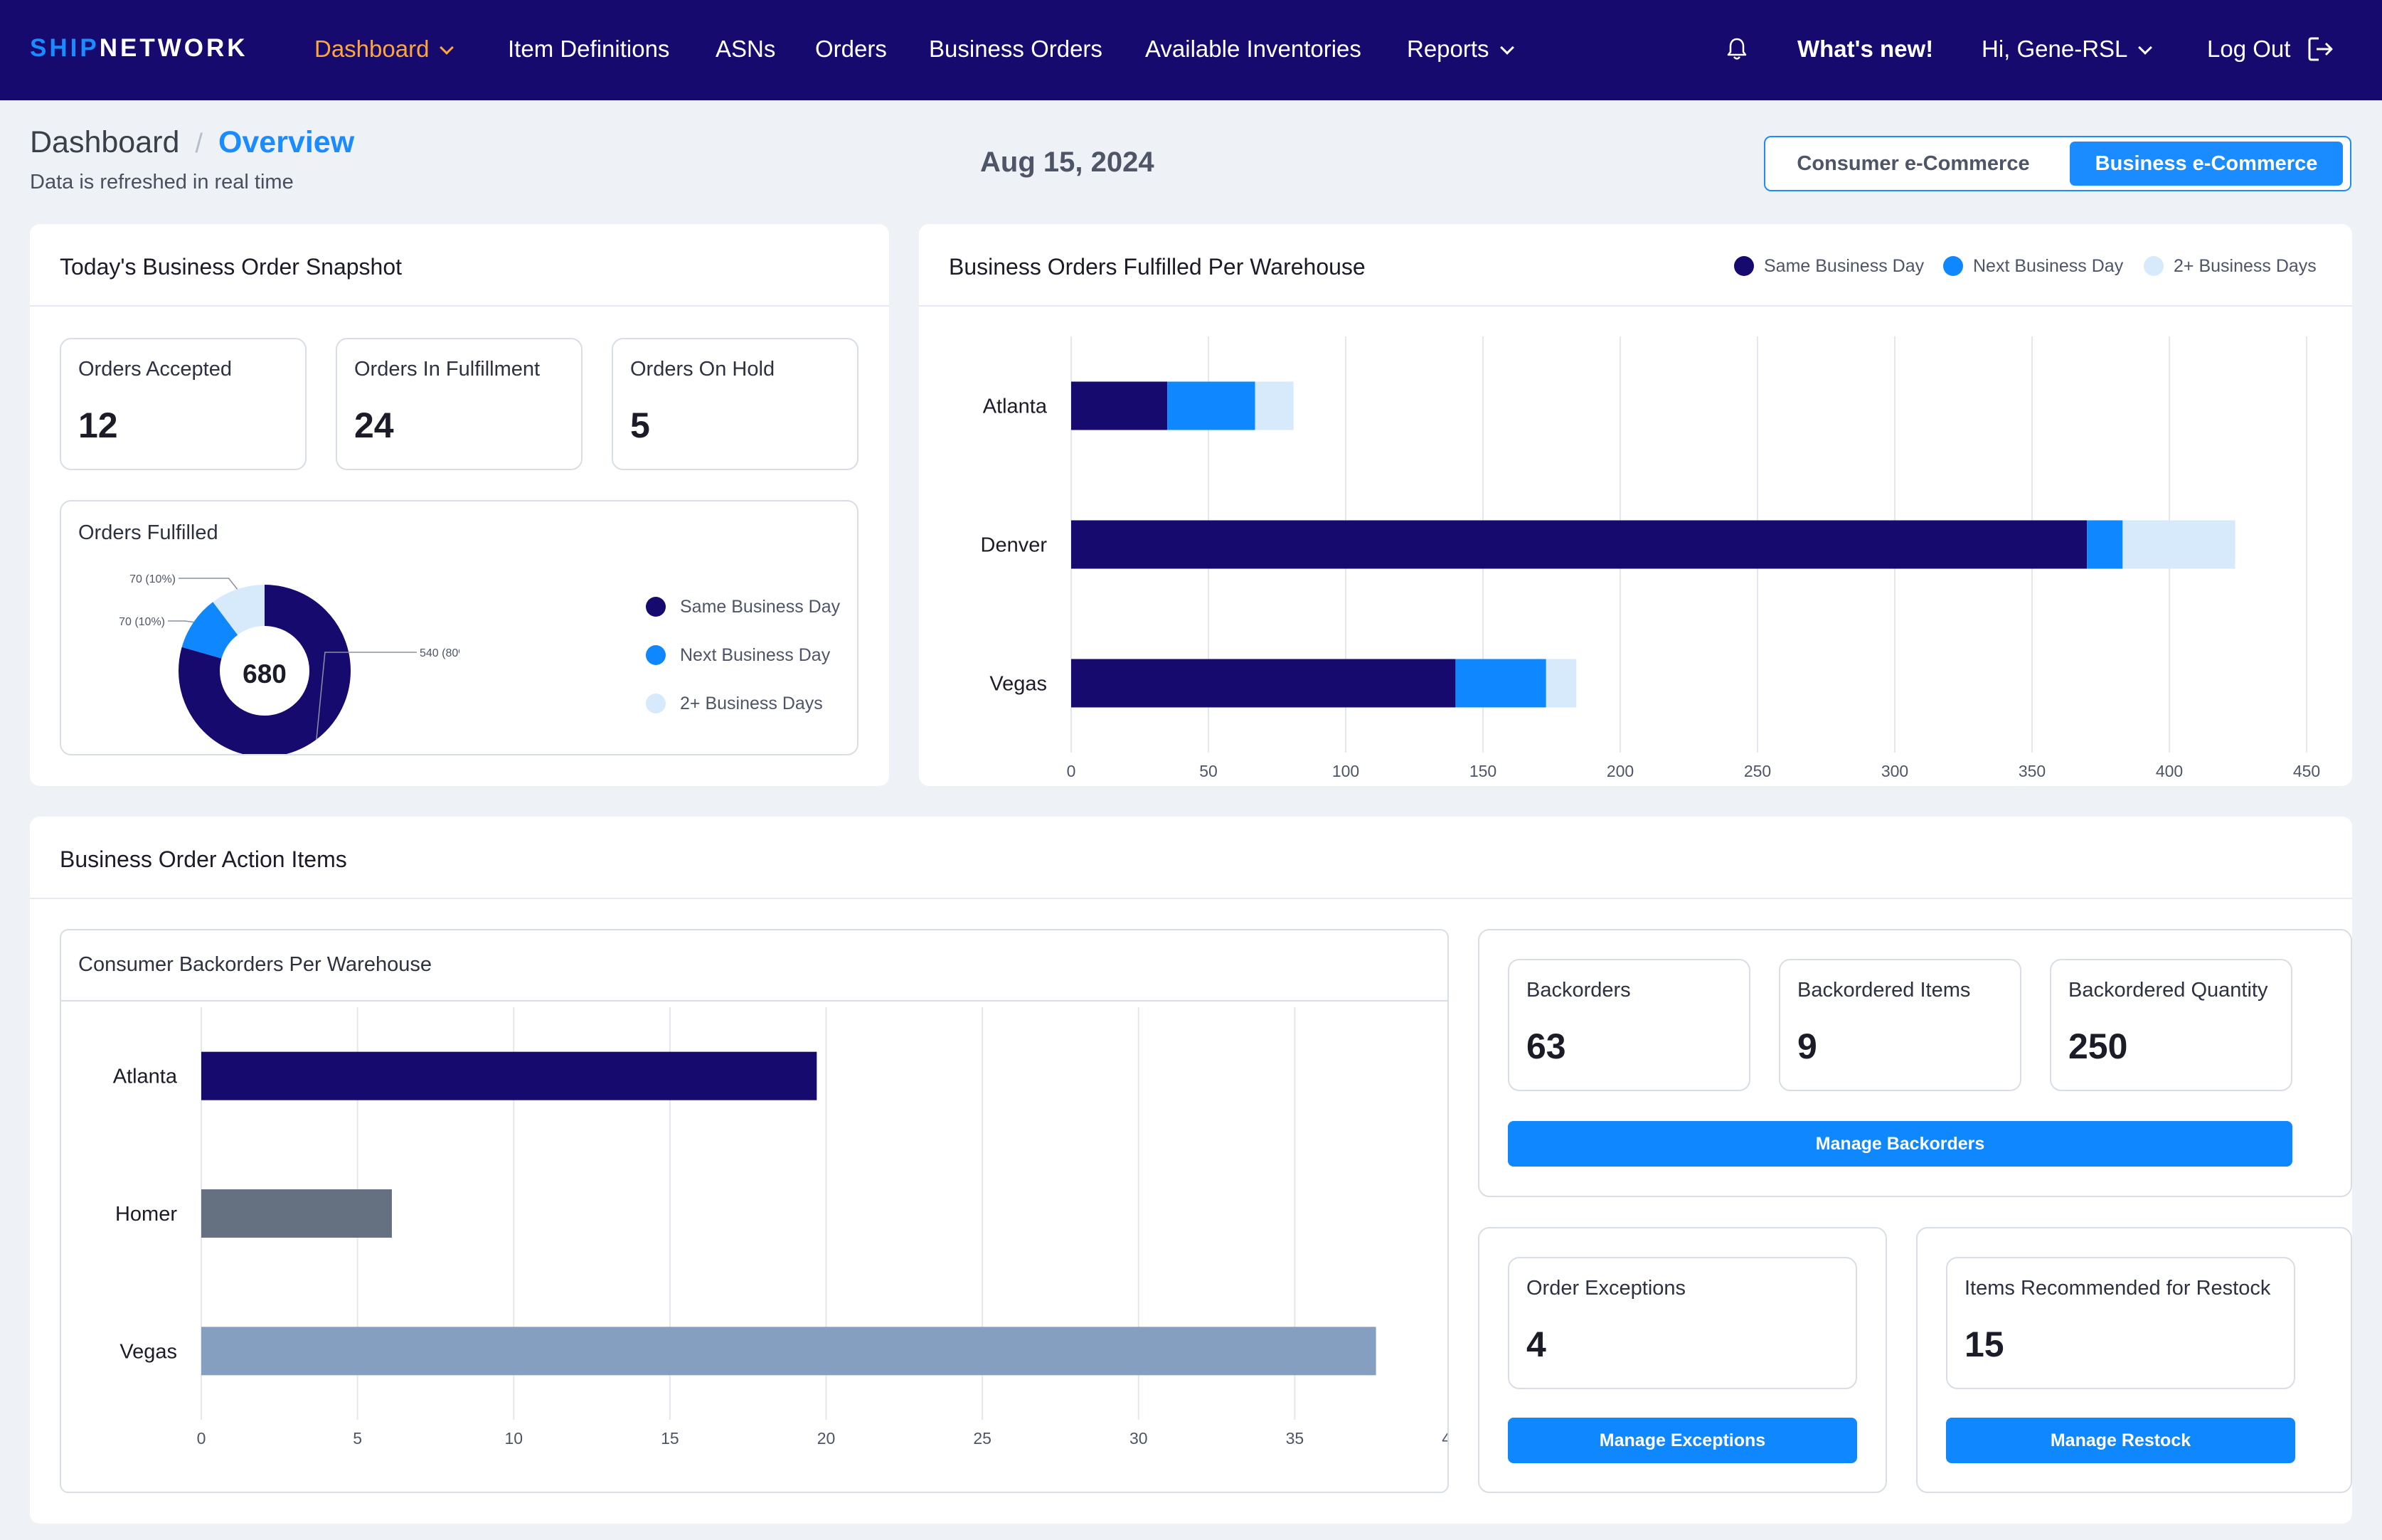  Describe the element at coordinates (827, 1438) in the screenshot. I see `x-tick-label: 20` at that location.